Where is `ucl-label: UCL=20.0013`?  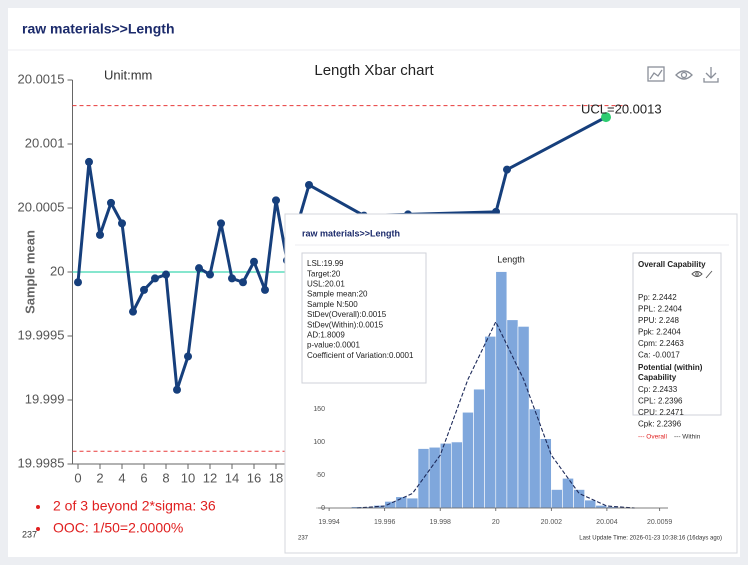 ucl-label: UCL=20.0013 is located at coordinates (621, 108).